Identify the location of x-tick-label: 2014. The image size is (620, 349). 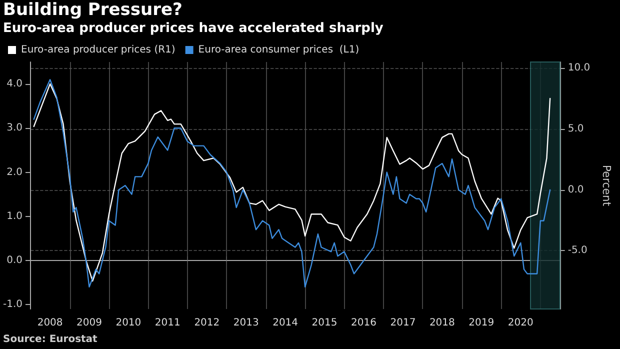
(285, 323).